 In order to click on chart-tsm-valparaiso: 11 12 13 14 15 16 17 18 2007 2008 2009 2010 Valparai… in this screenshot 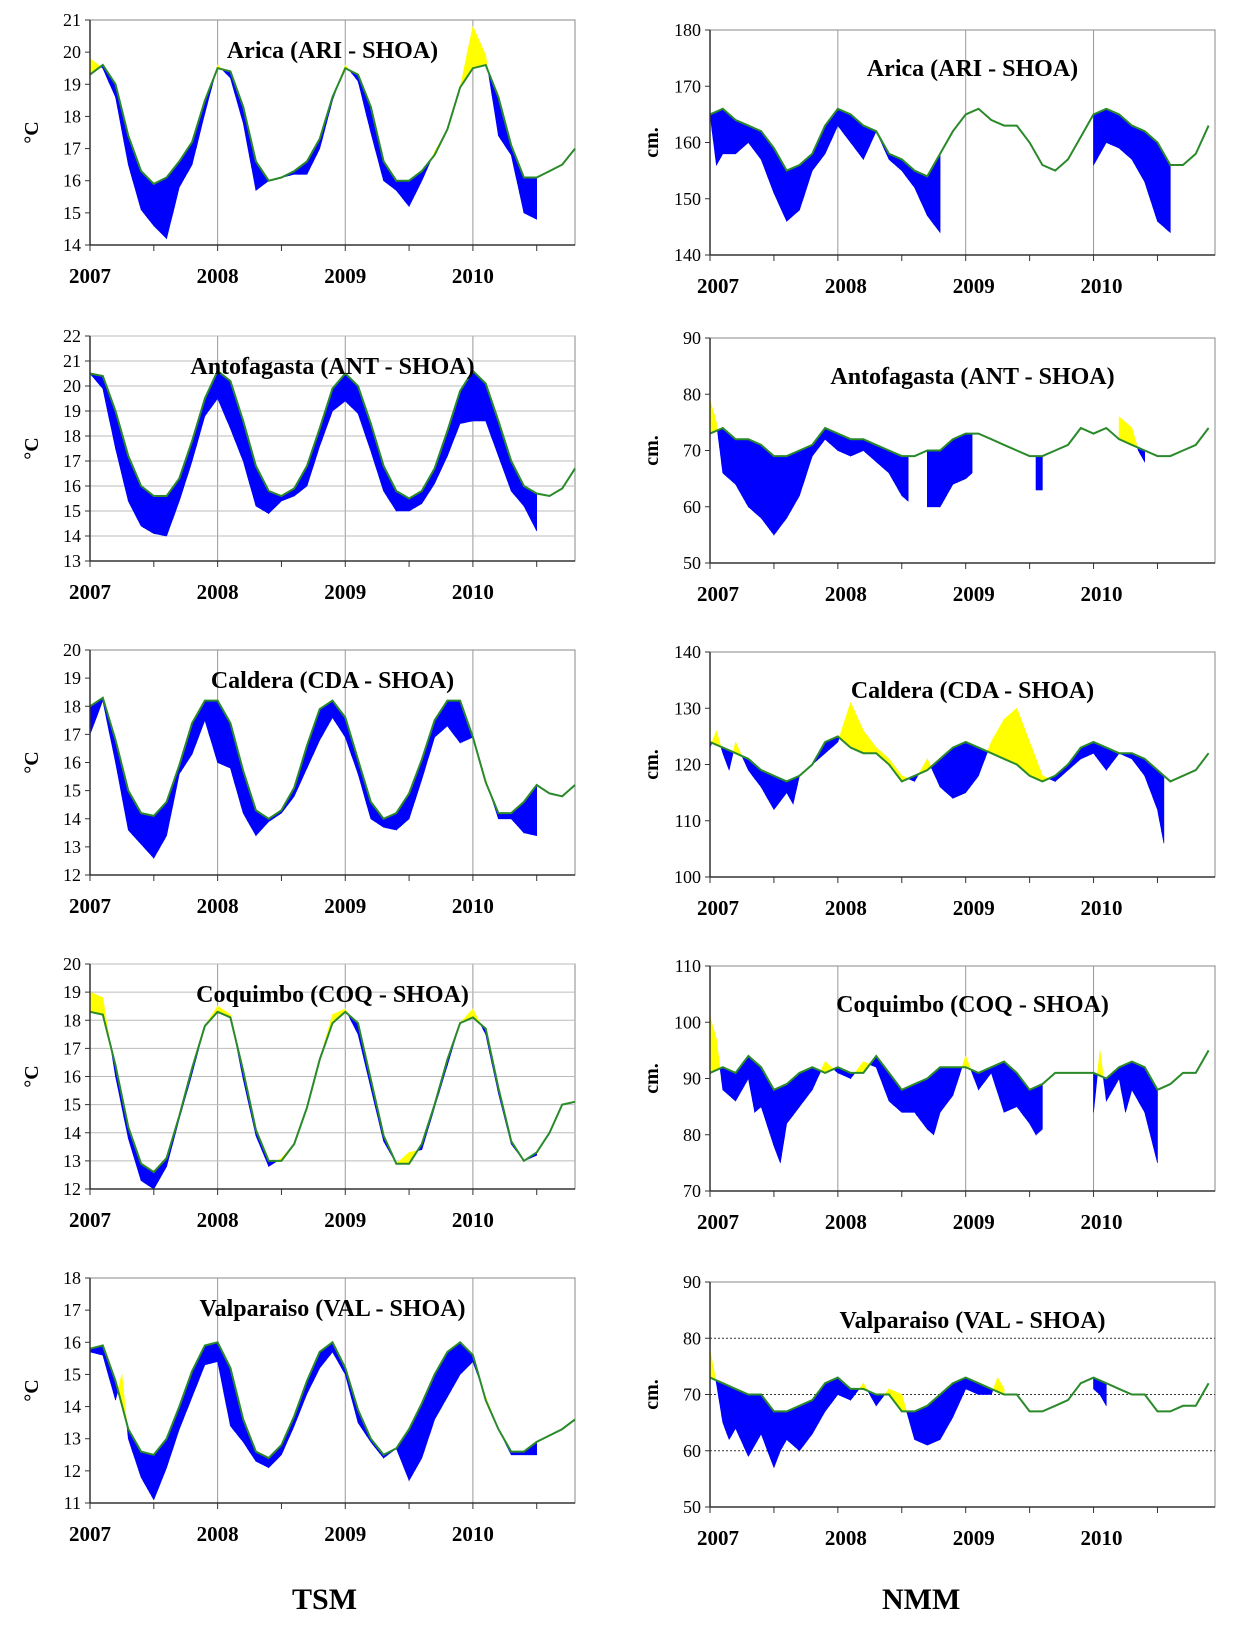, I will do `click(300, 1413)`.